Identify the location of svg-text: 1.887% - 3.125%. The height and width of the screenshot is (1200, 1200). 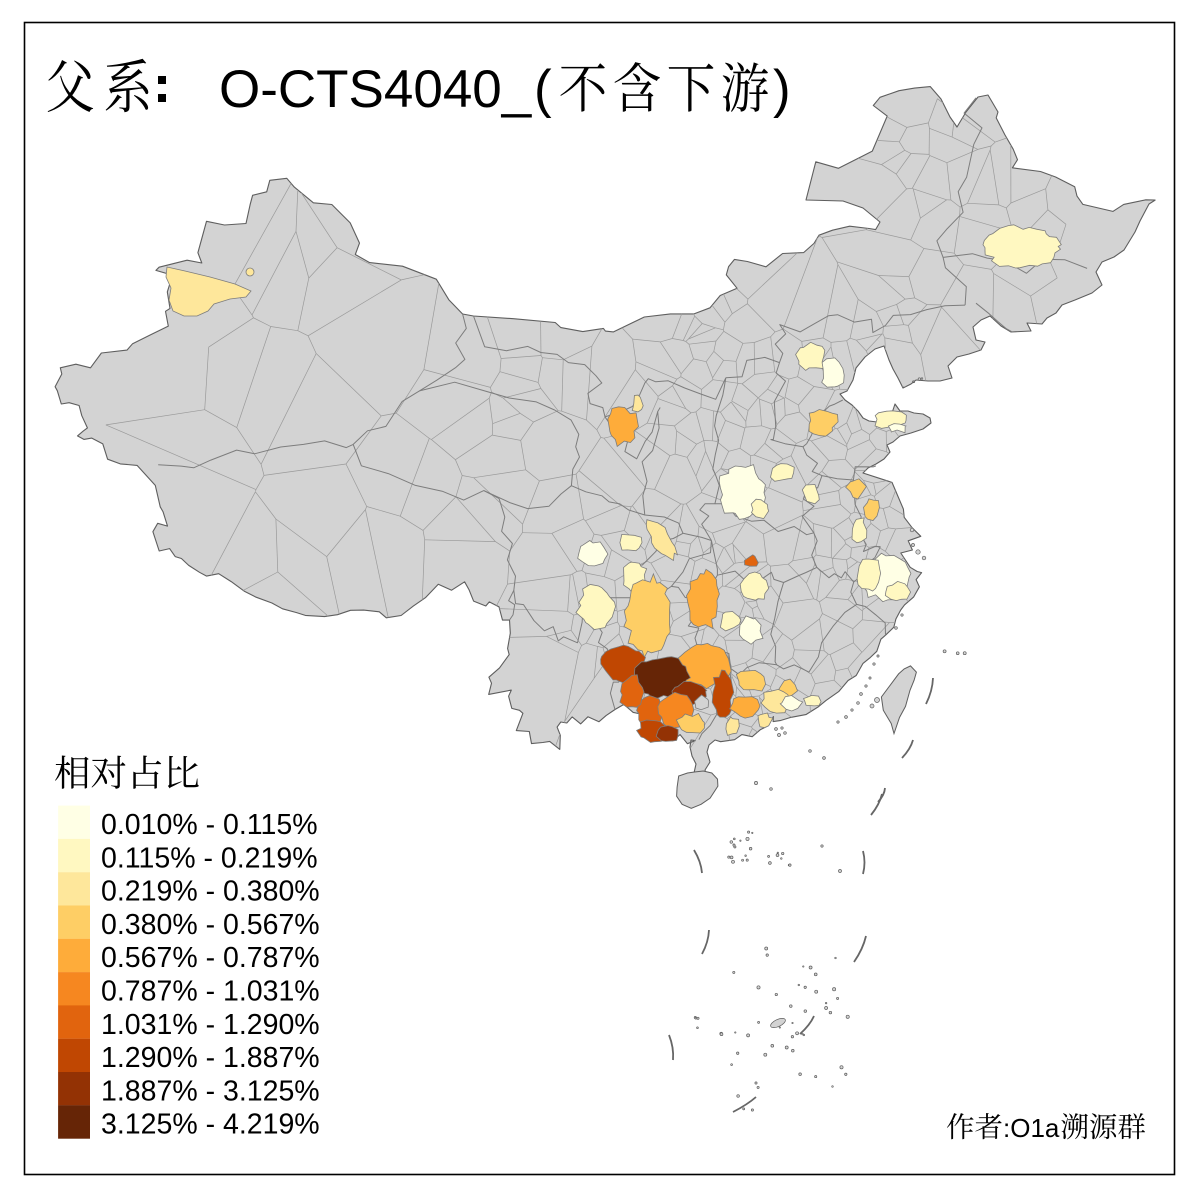
(210, 1091).